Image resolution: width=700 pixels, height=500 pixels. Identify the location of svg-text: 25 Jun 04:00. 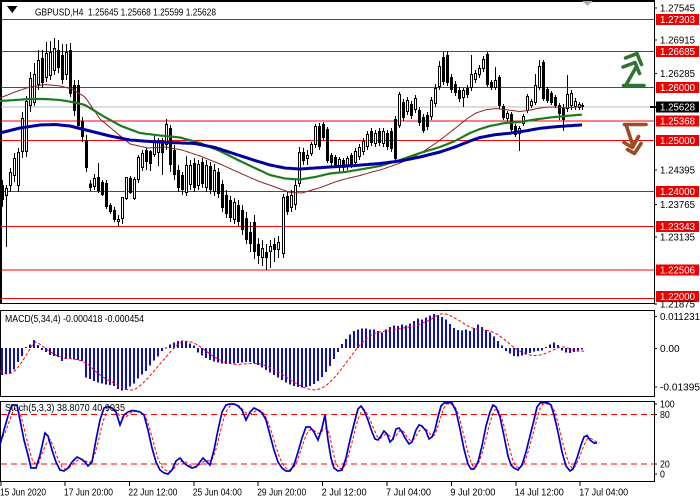
(217, 493).